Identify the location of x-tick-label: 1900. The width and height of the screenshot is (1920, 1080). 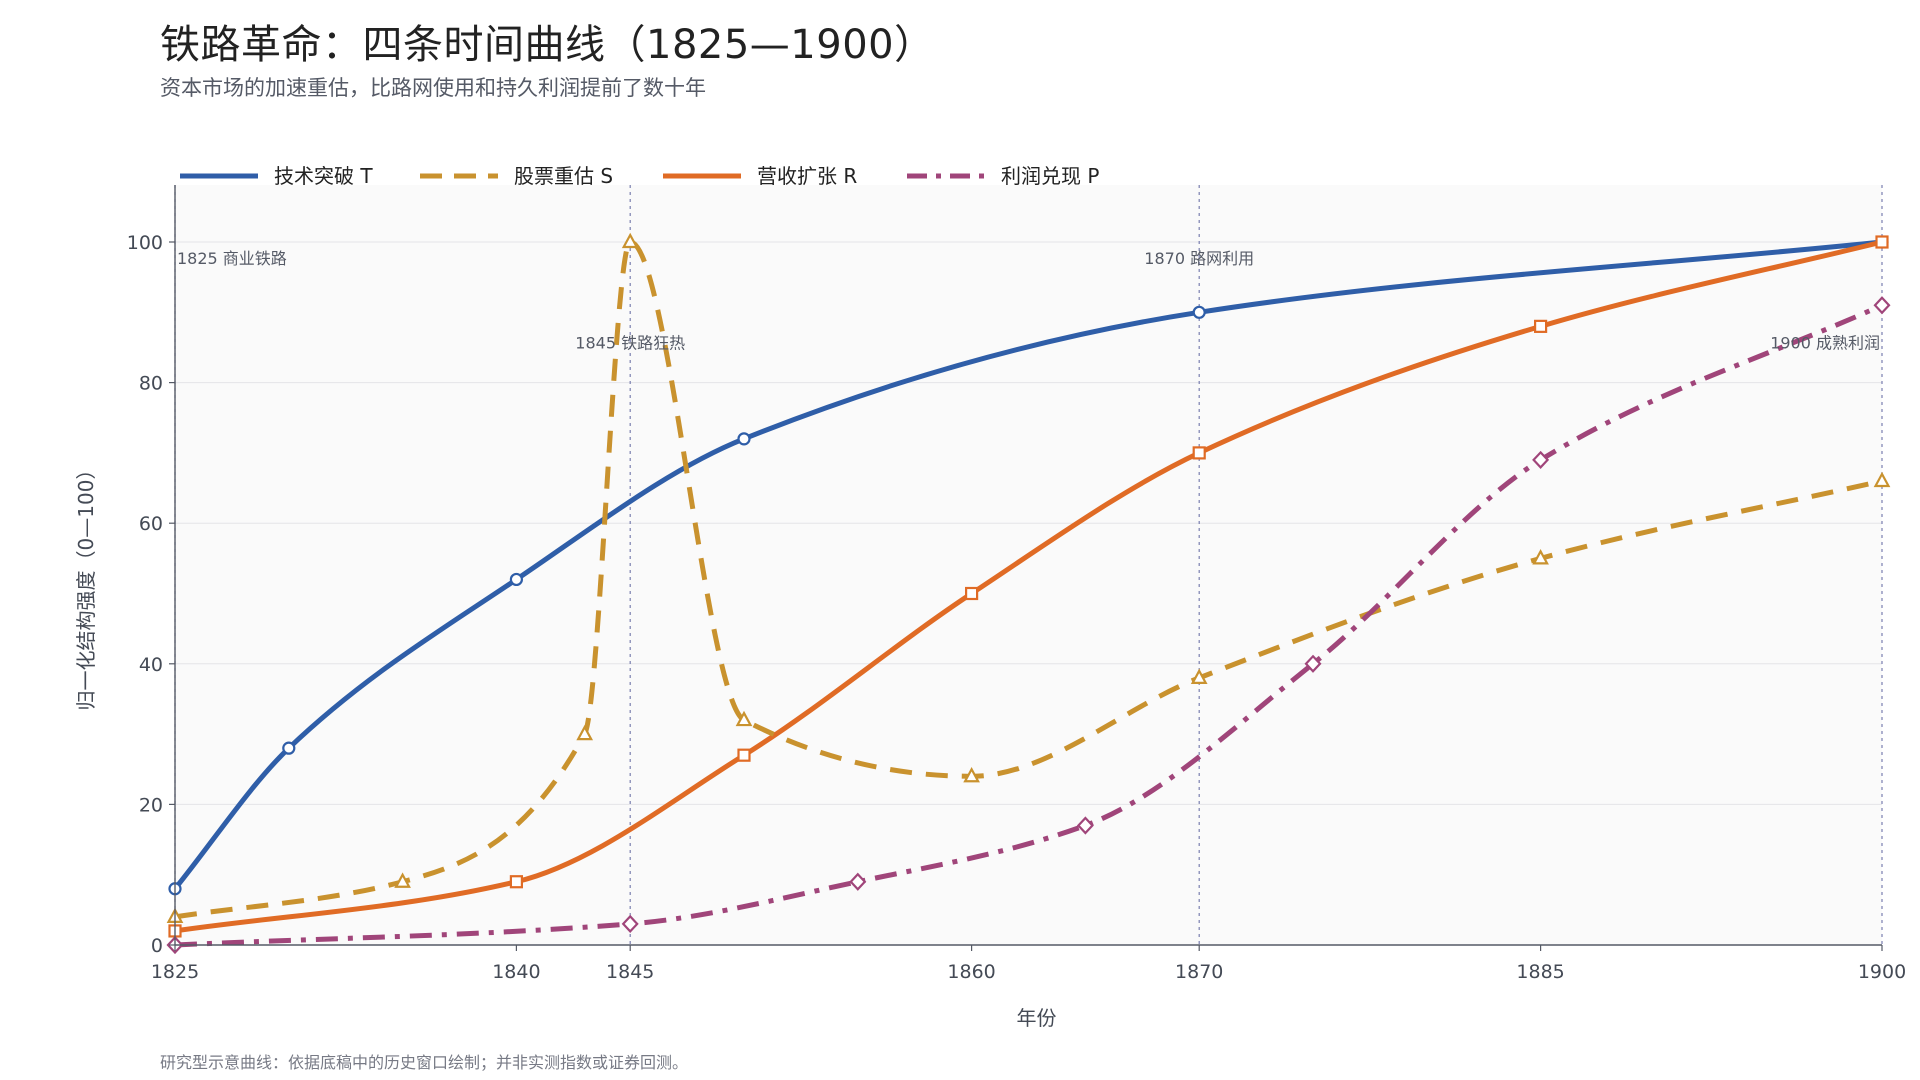
(1882, 972).